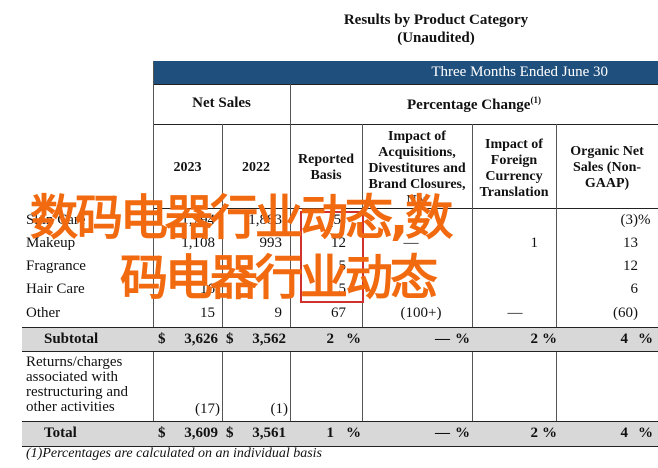 Image resolution: width=658 pixels, height=468 pixels. What do you see at coordinates (207, 289) in the screenshot?
I see `cell-2023: 16` at bounding box center [207, 289].